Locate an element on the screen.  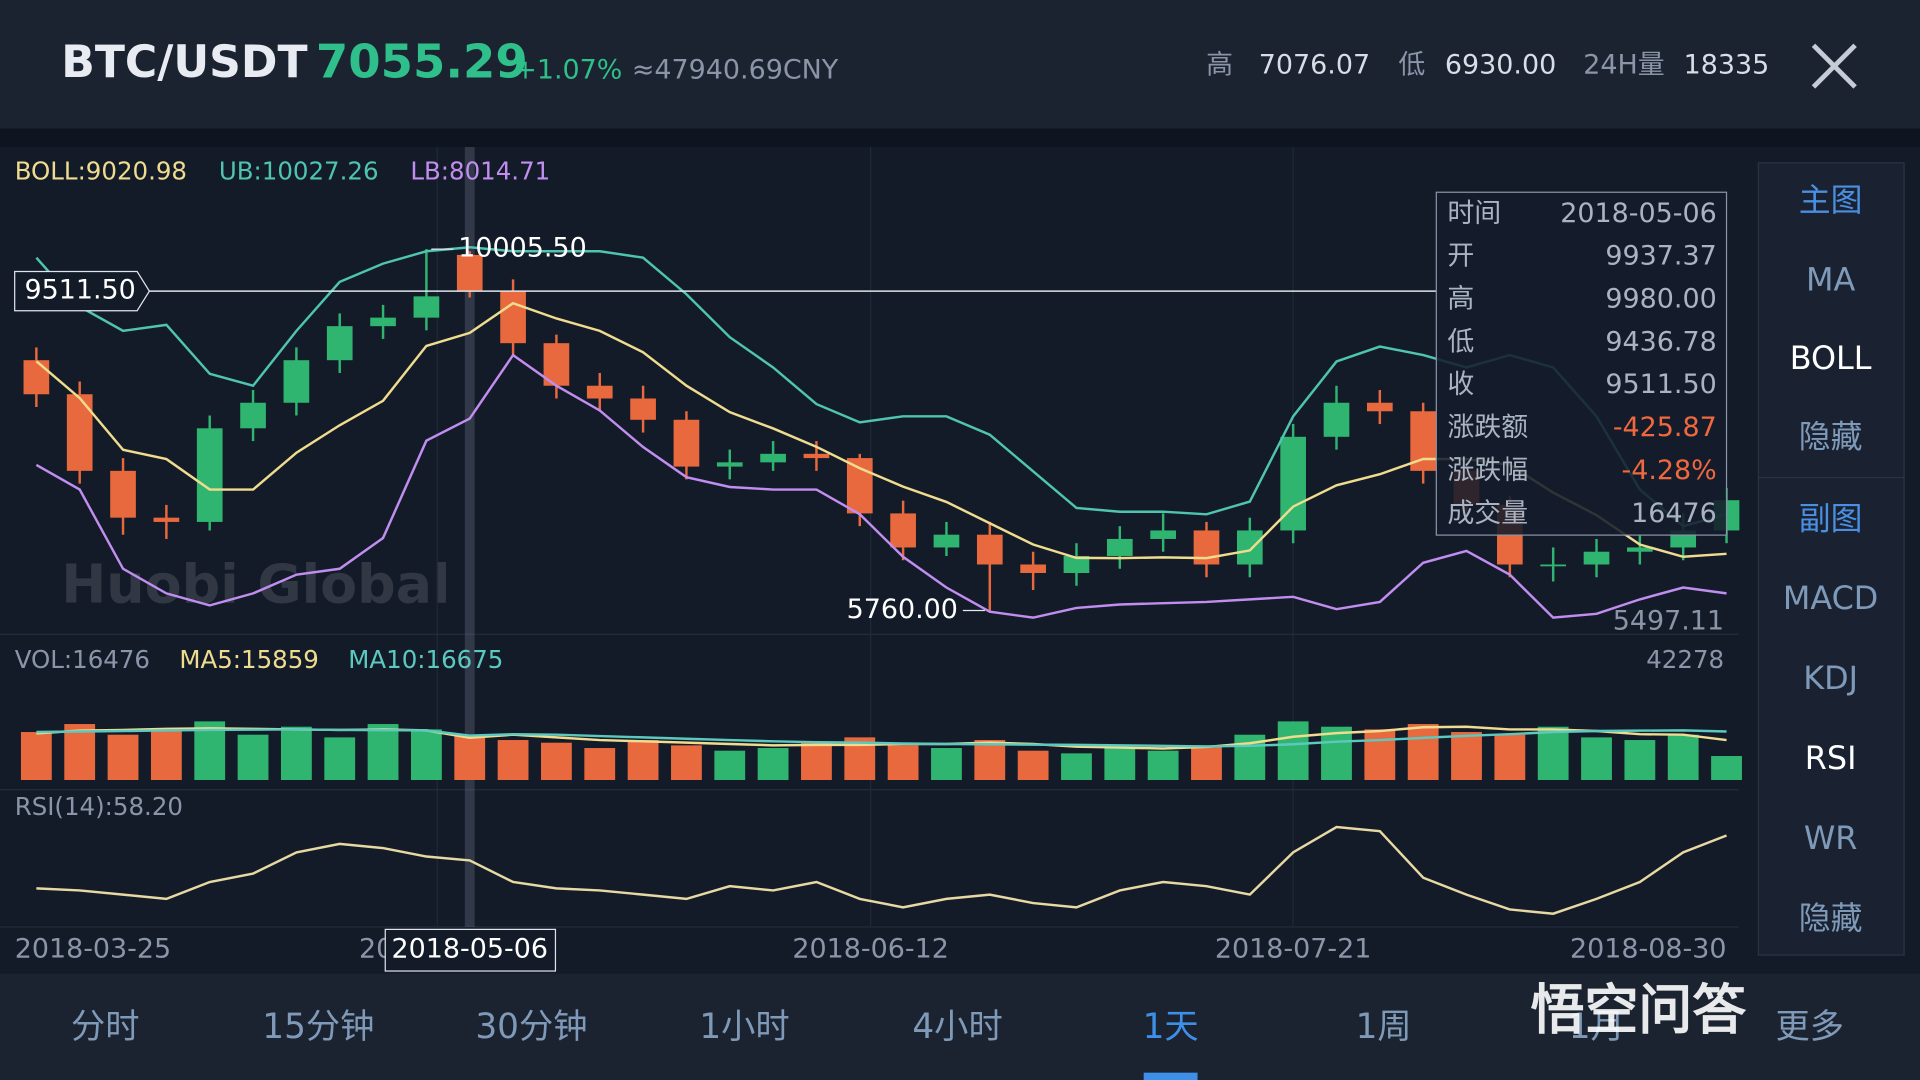
tooltip-label: 涨跌幅 is located at coordinates (1487, 470).